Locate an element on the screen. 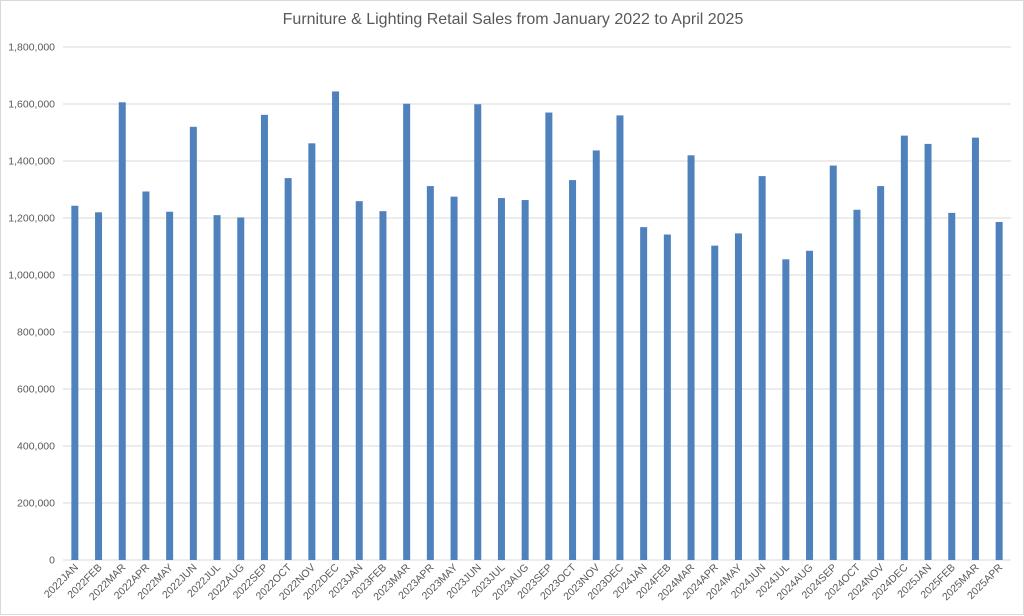 This screenshot has width=1024, height=616. y-tick-label: 1,600,000 is located at coordinates (31, 105).